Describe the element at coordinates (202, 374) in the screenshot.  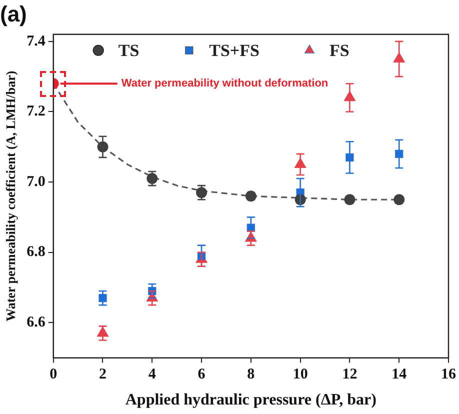
I see `x-tick-label: 6` at that location.